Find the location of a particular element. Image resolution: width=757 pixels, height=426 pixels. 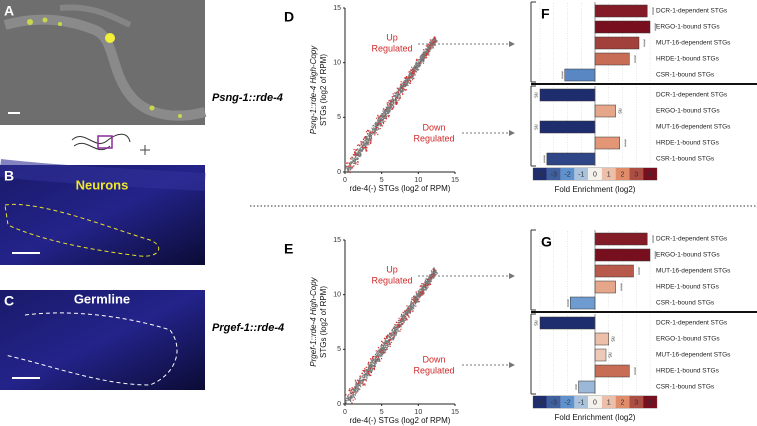

scatter-points-significant is located at coordinates (391, 105).